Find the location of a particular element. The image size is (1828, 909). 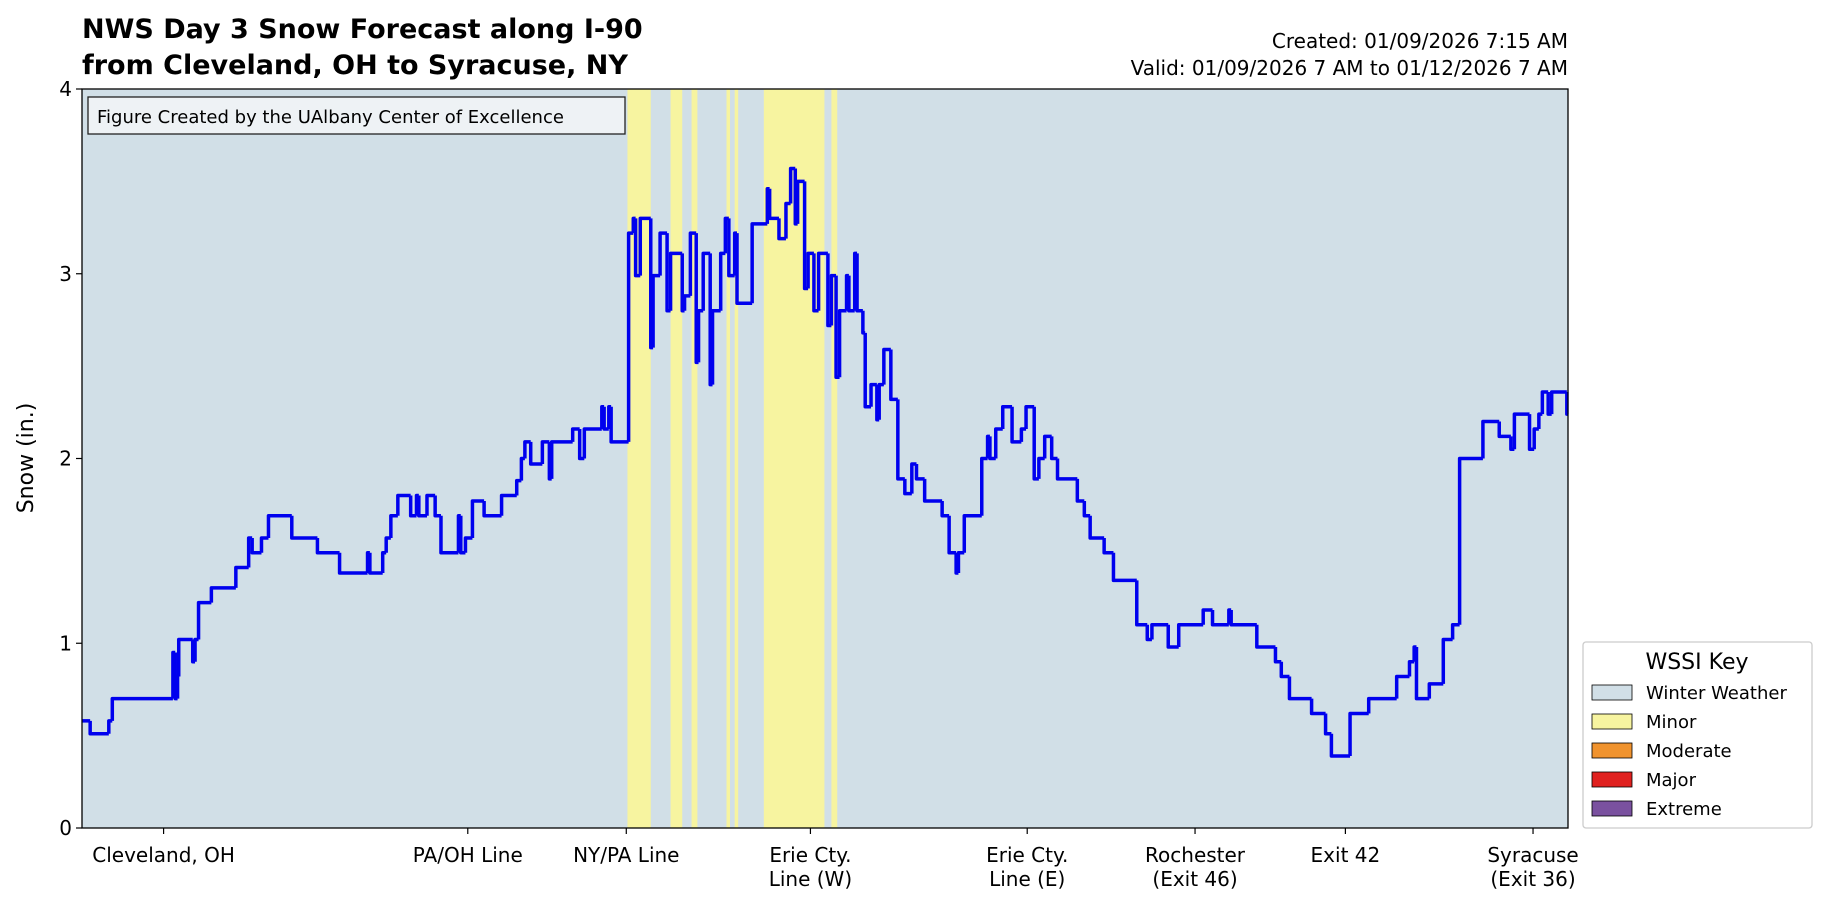

x-tick-label: Erie Cty. Line (W) is located at coordinates (810, 867).